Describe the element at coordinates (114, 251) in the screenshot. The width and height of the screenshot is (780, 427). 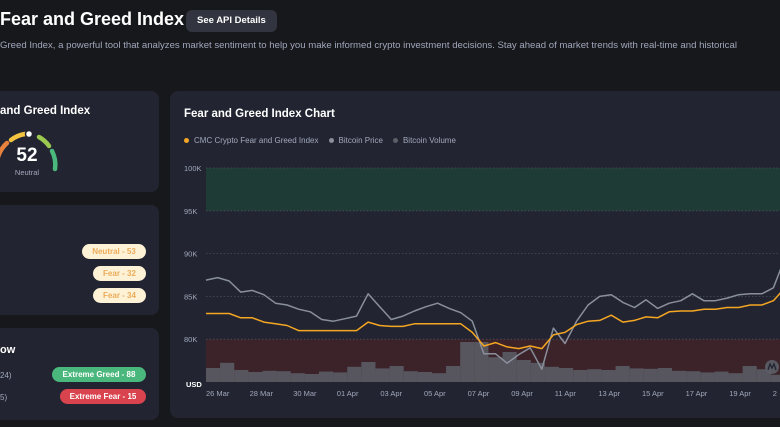
I see `historical-pill-yesterday: Neutral - 53` at that location.